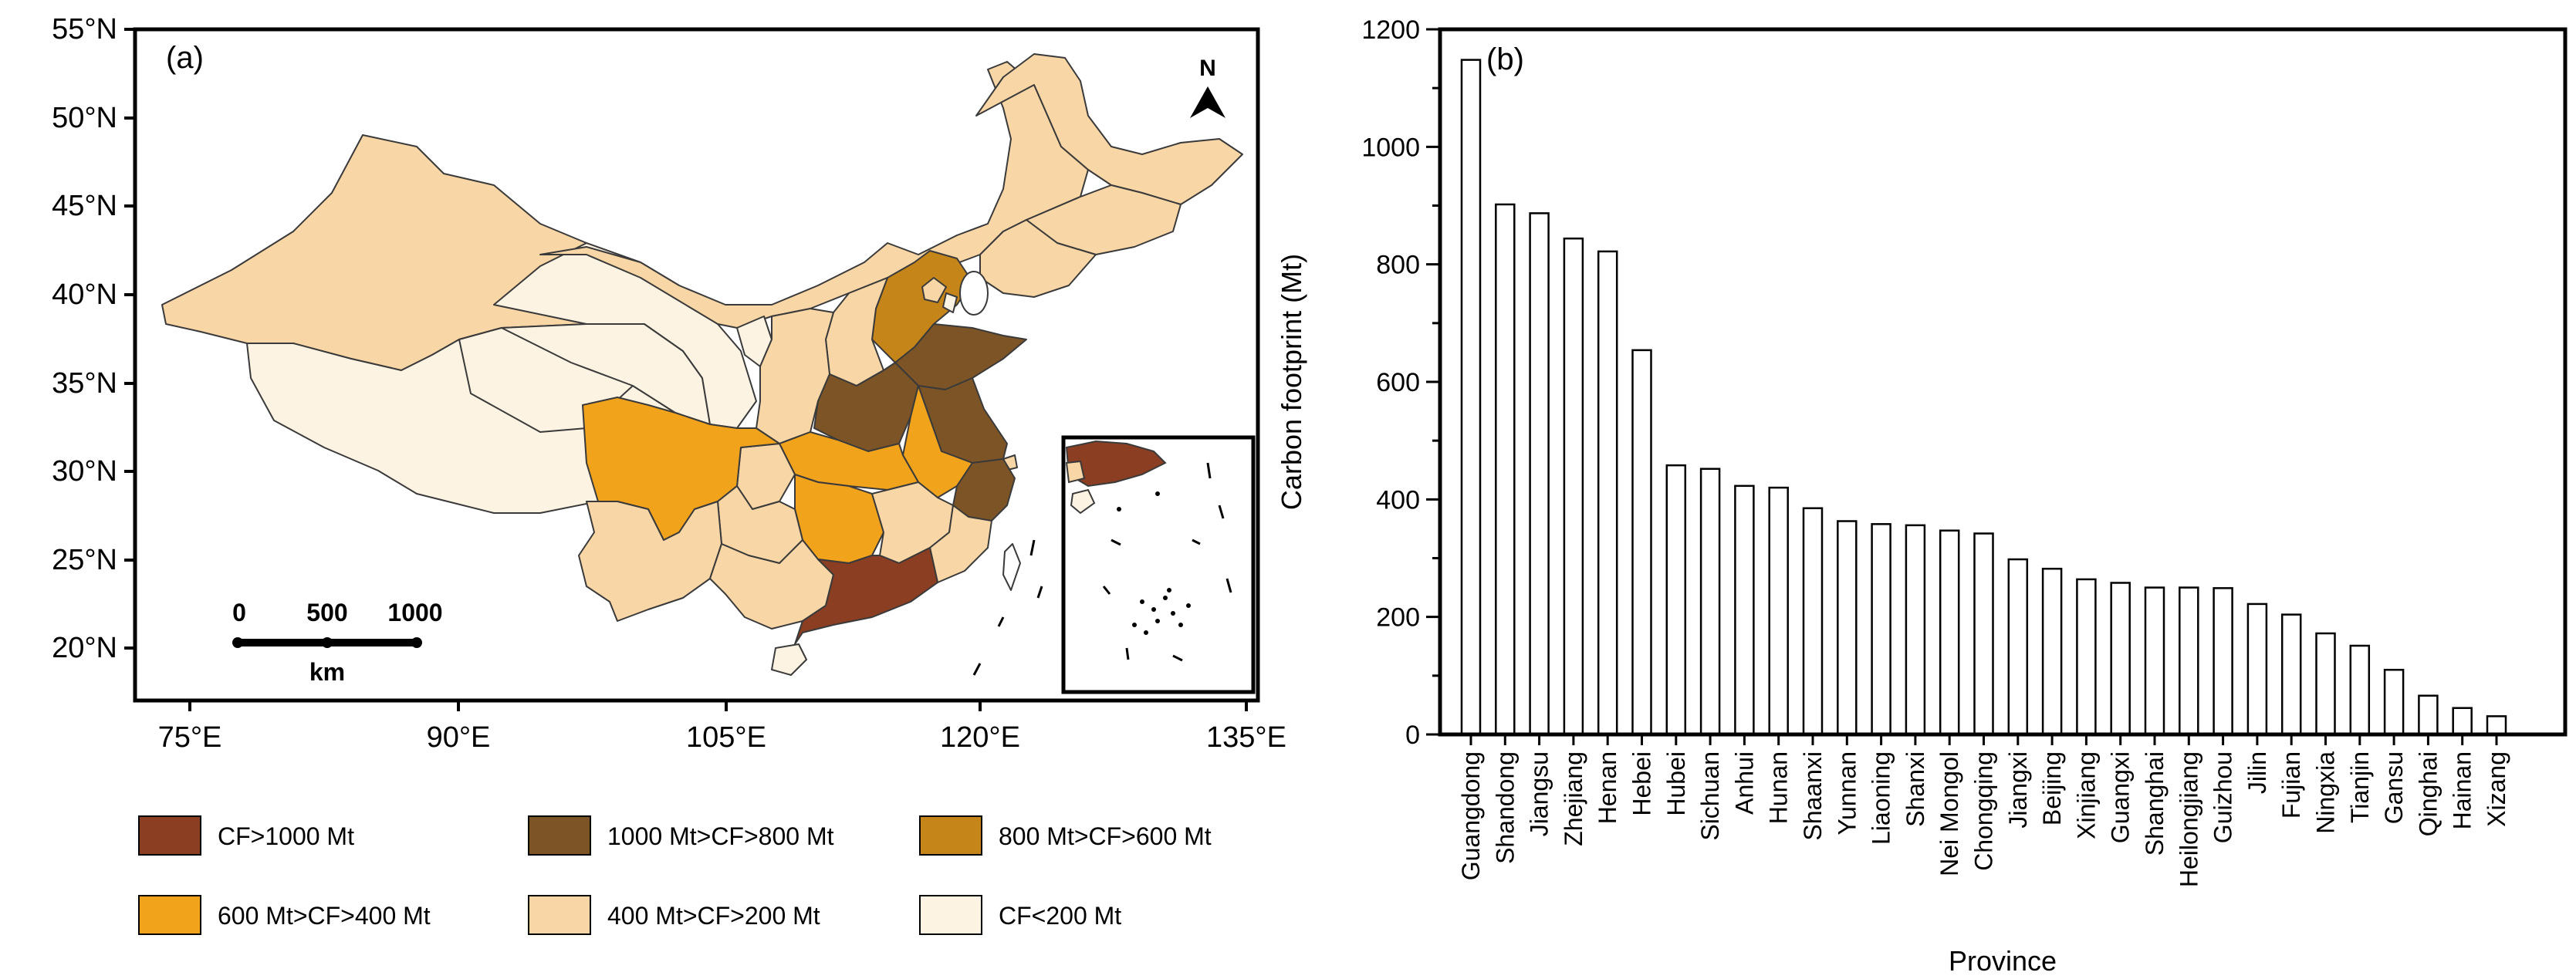 The height and width of the screenshot is (979, 2576). Describe the element at coordinates (2052, 651) in the screenshot. I see `bar-beijing` at that location.